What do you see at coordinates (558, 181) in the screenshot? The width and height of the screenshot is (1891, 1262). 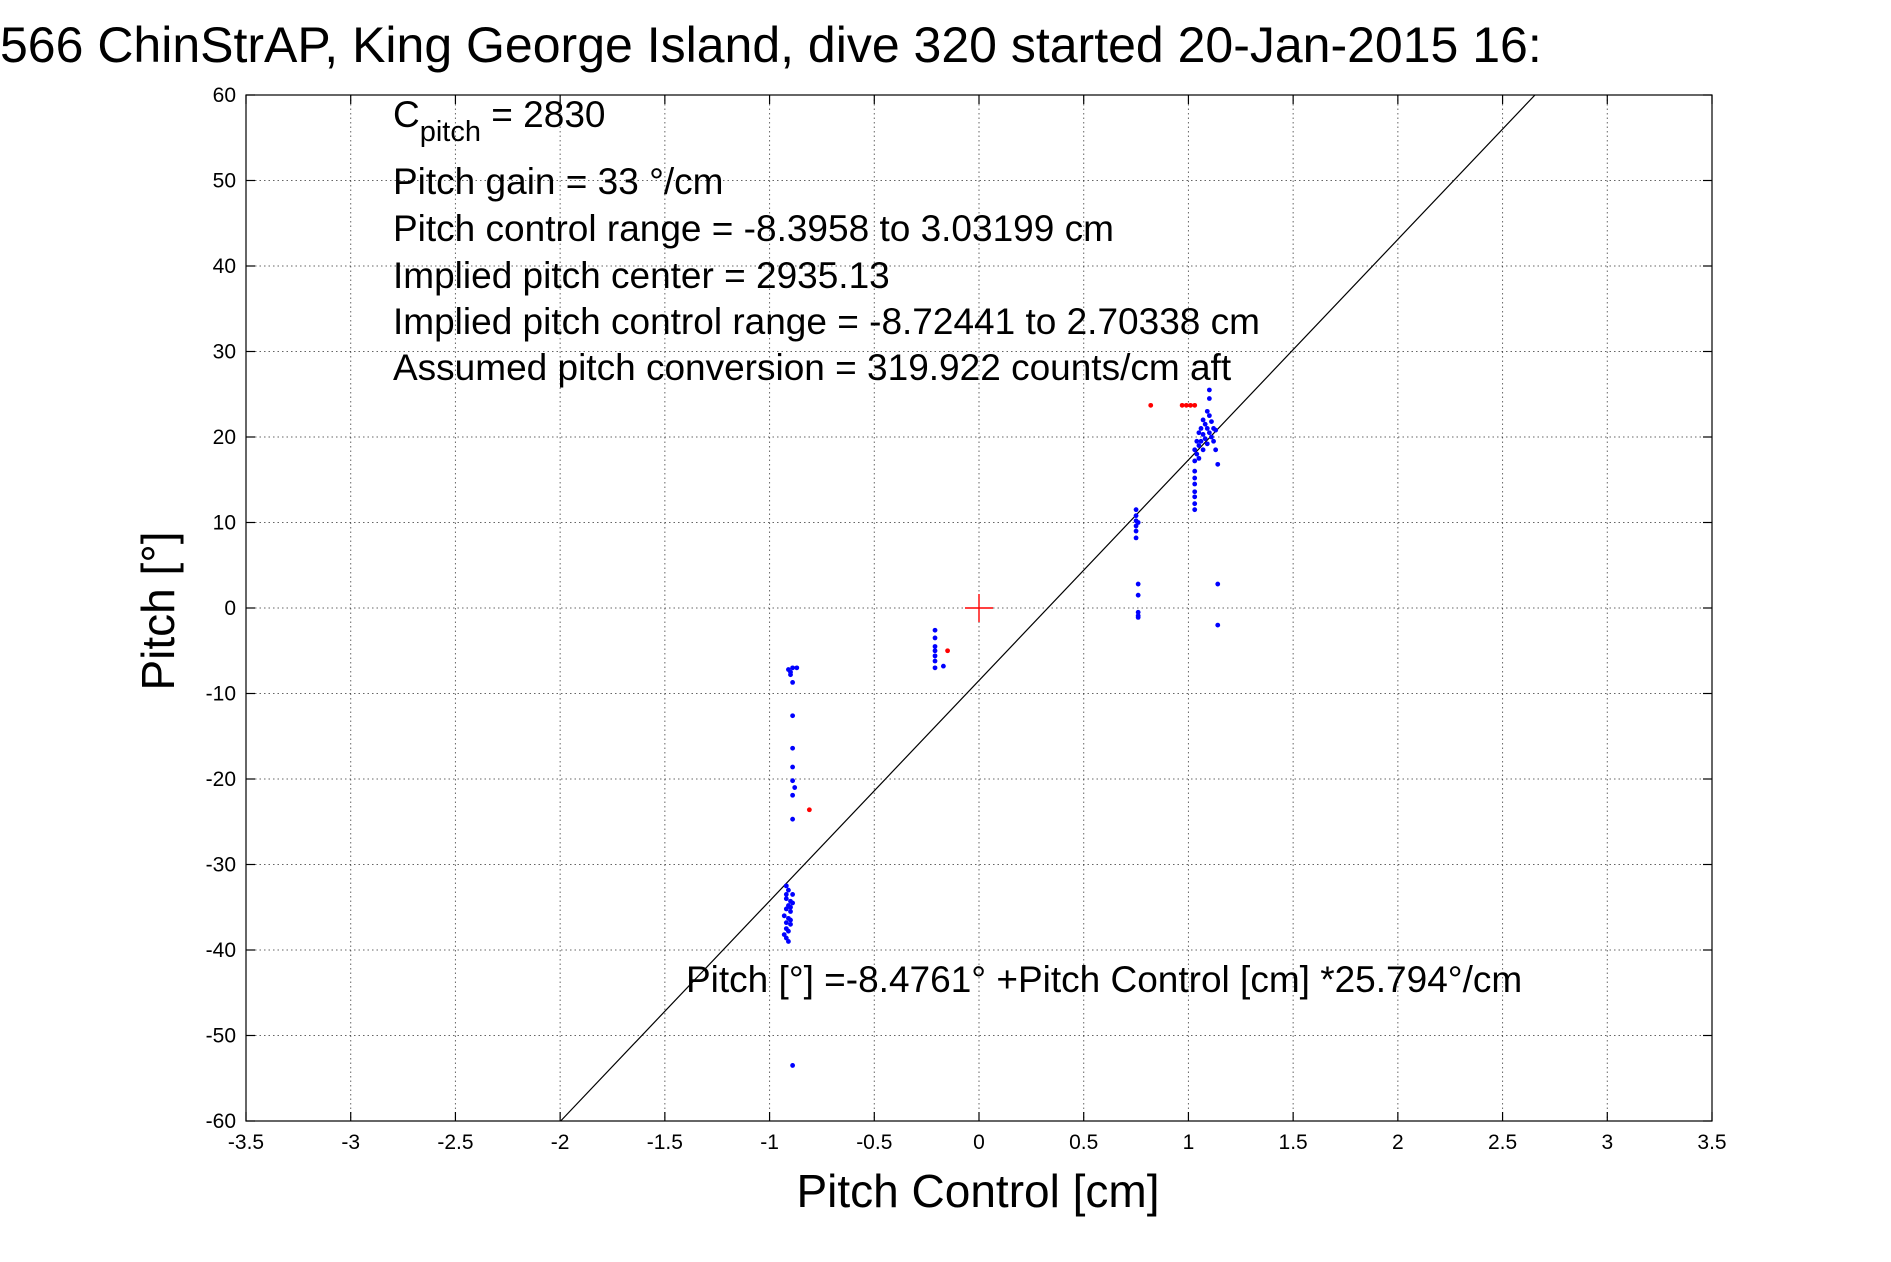 I see `annotation-line-1: Pitch gain = 33 °/cm` at bounding box center [558, 181].